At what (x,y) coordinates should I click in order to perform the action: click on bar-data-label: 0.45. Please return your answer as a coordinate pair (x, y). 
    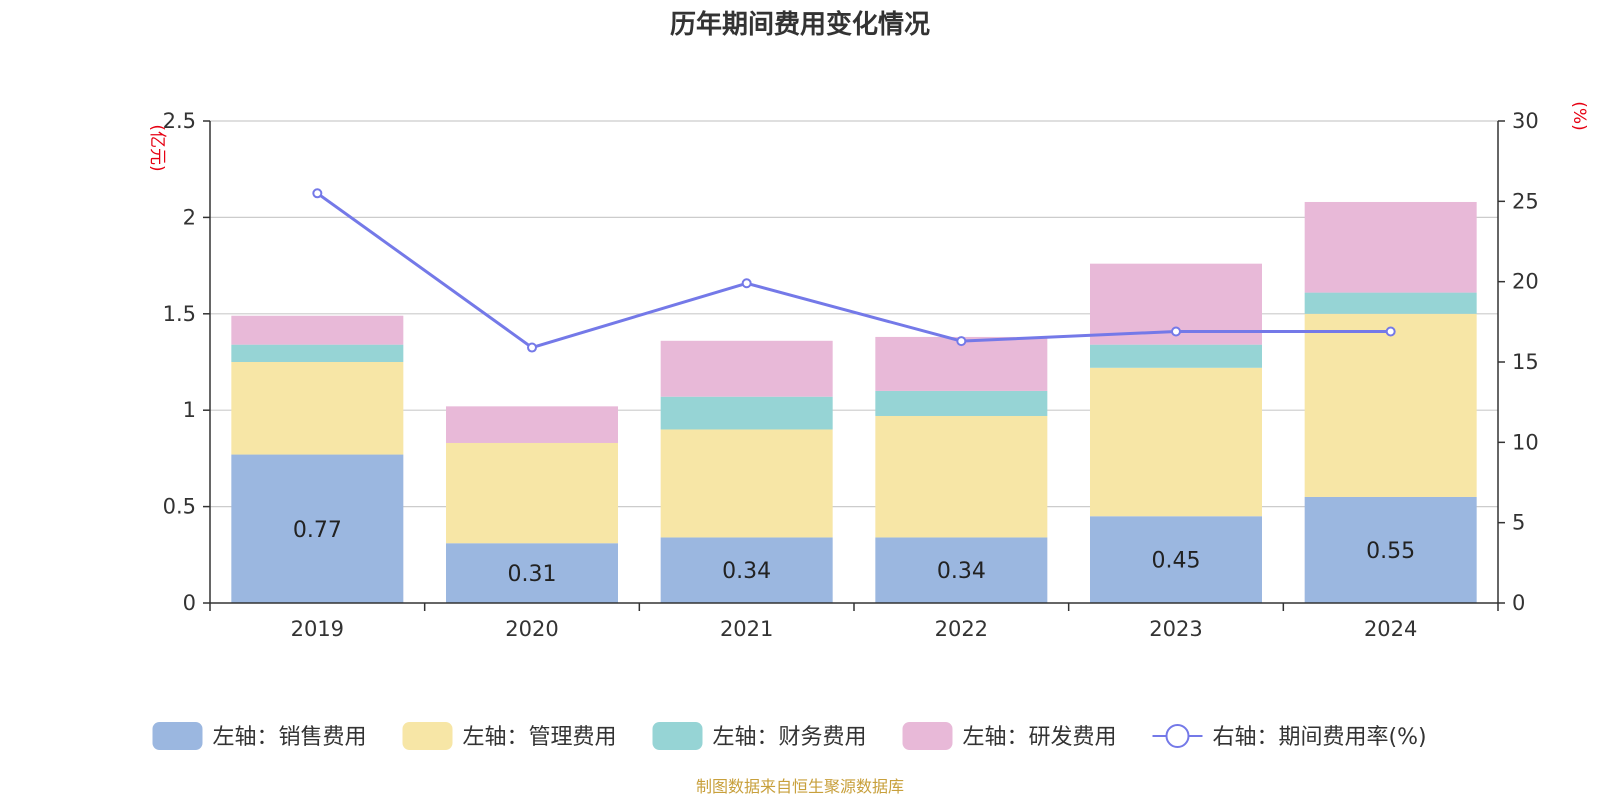
    Looking at the image, I should click on (1176, 561).